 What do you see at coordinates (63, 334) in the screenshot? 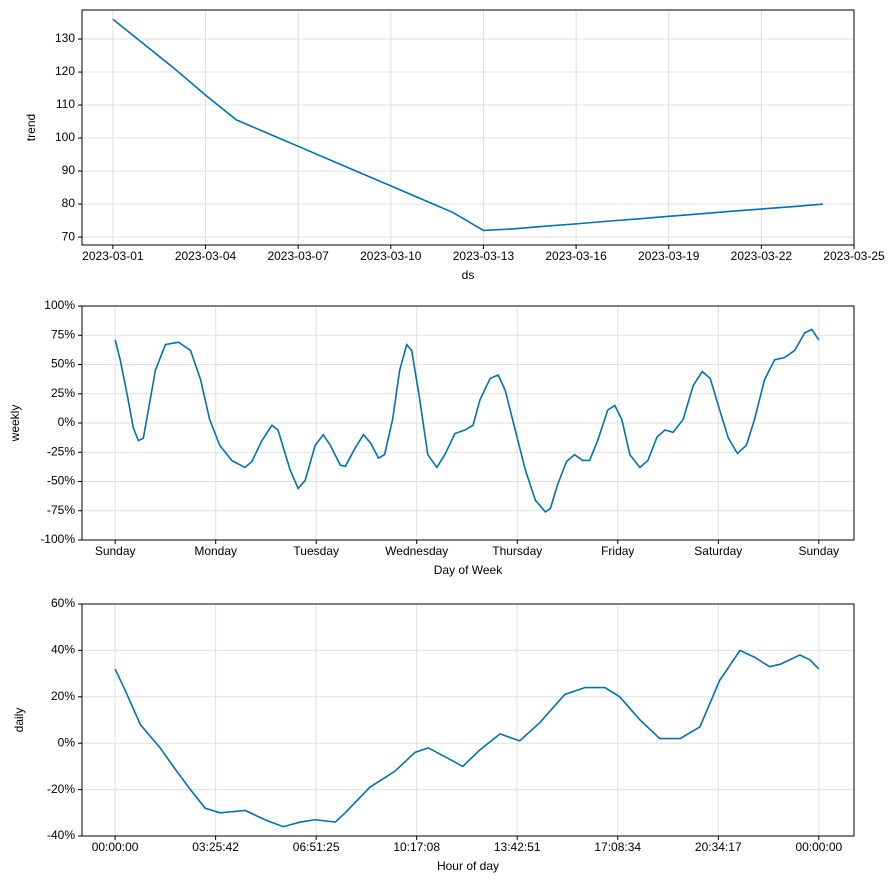
I see `y-tick-label: 75%` at bounding box center [63, 334].